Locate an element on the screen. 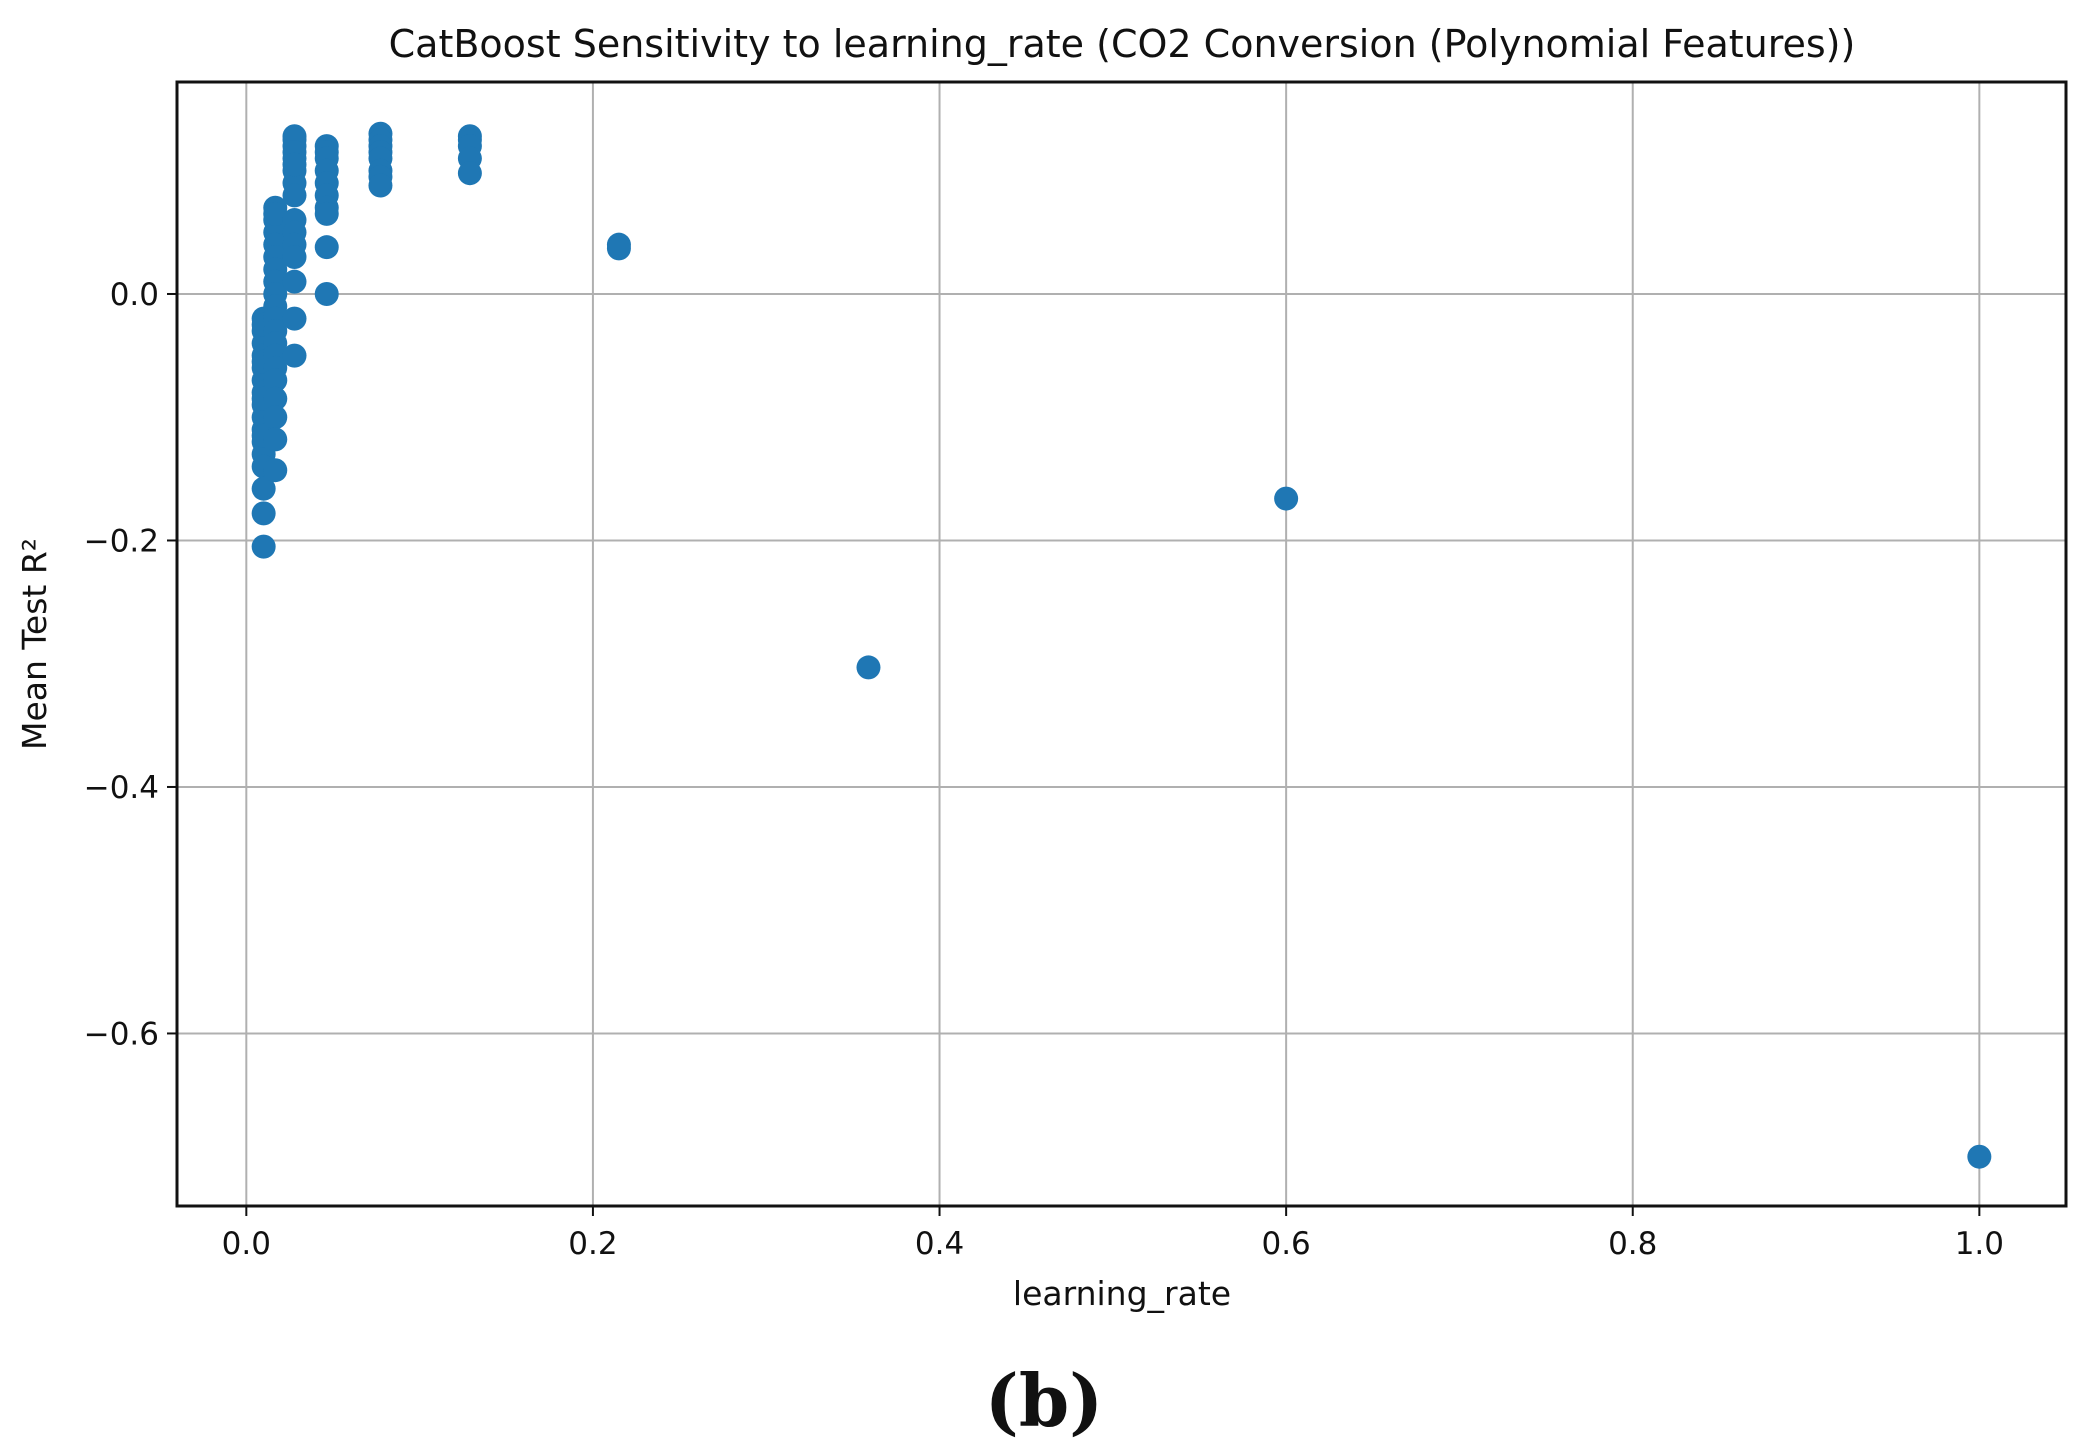 Image resolution: width=2089 pixels, height=1444 pixels. y-tick-label: −0.2 is located at coordinates (121, 541).